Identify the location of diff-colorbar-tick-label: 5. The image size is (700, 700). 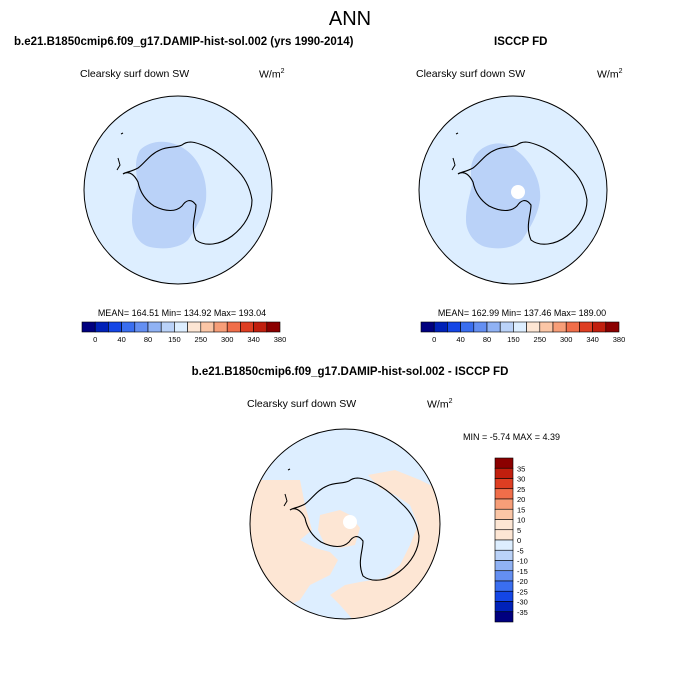
(519, 530).